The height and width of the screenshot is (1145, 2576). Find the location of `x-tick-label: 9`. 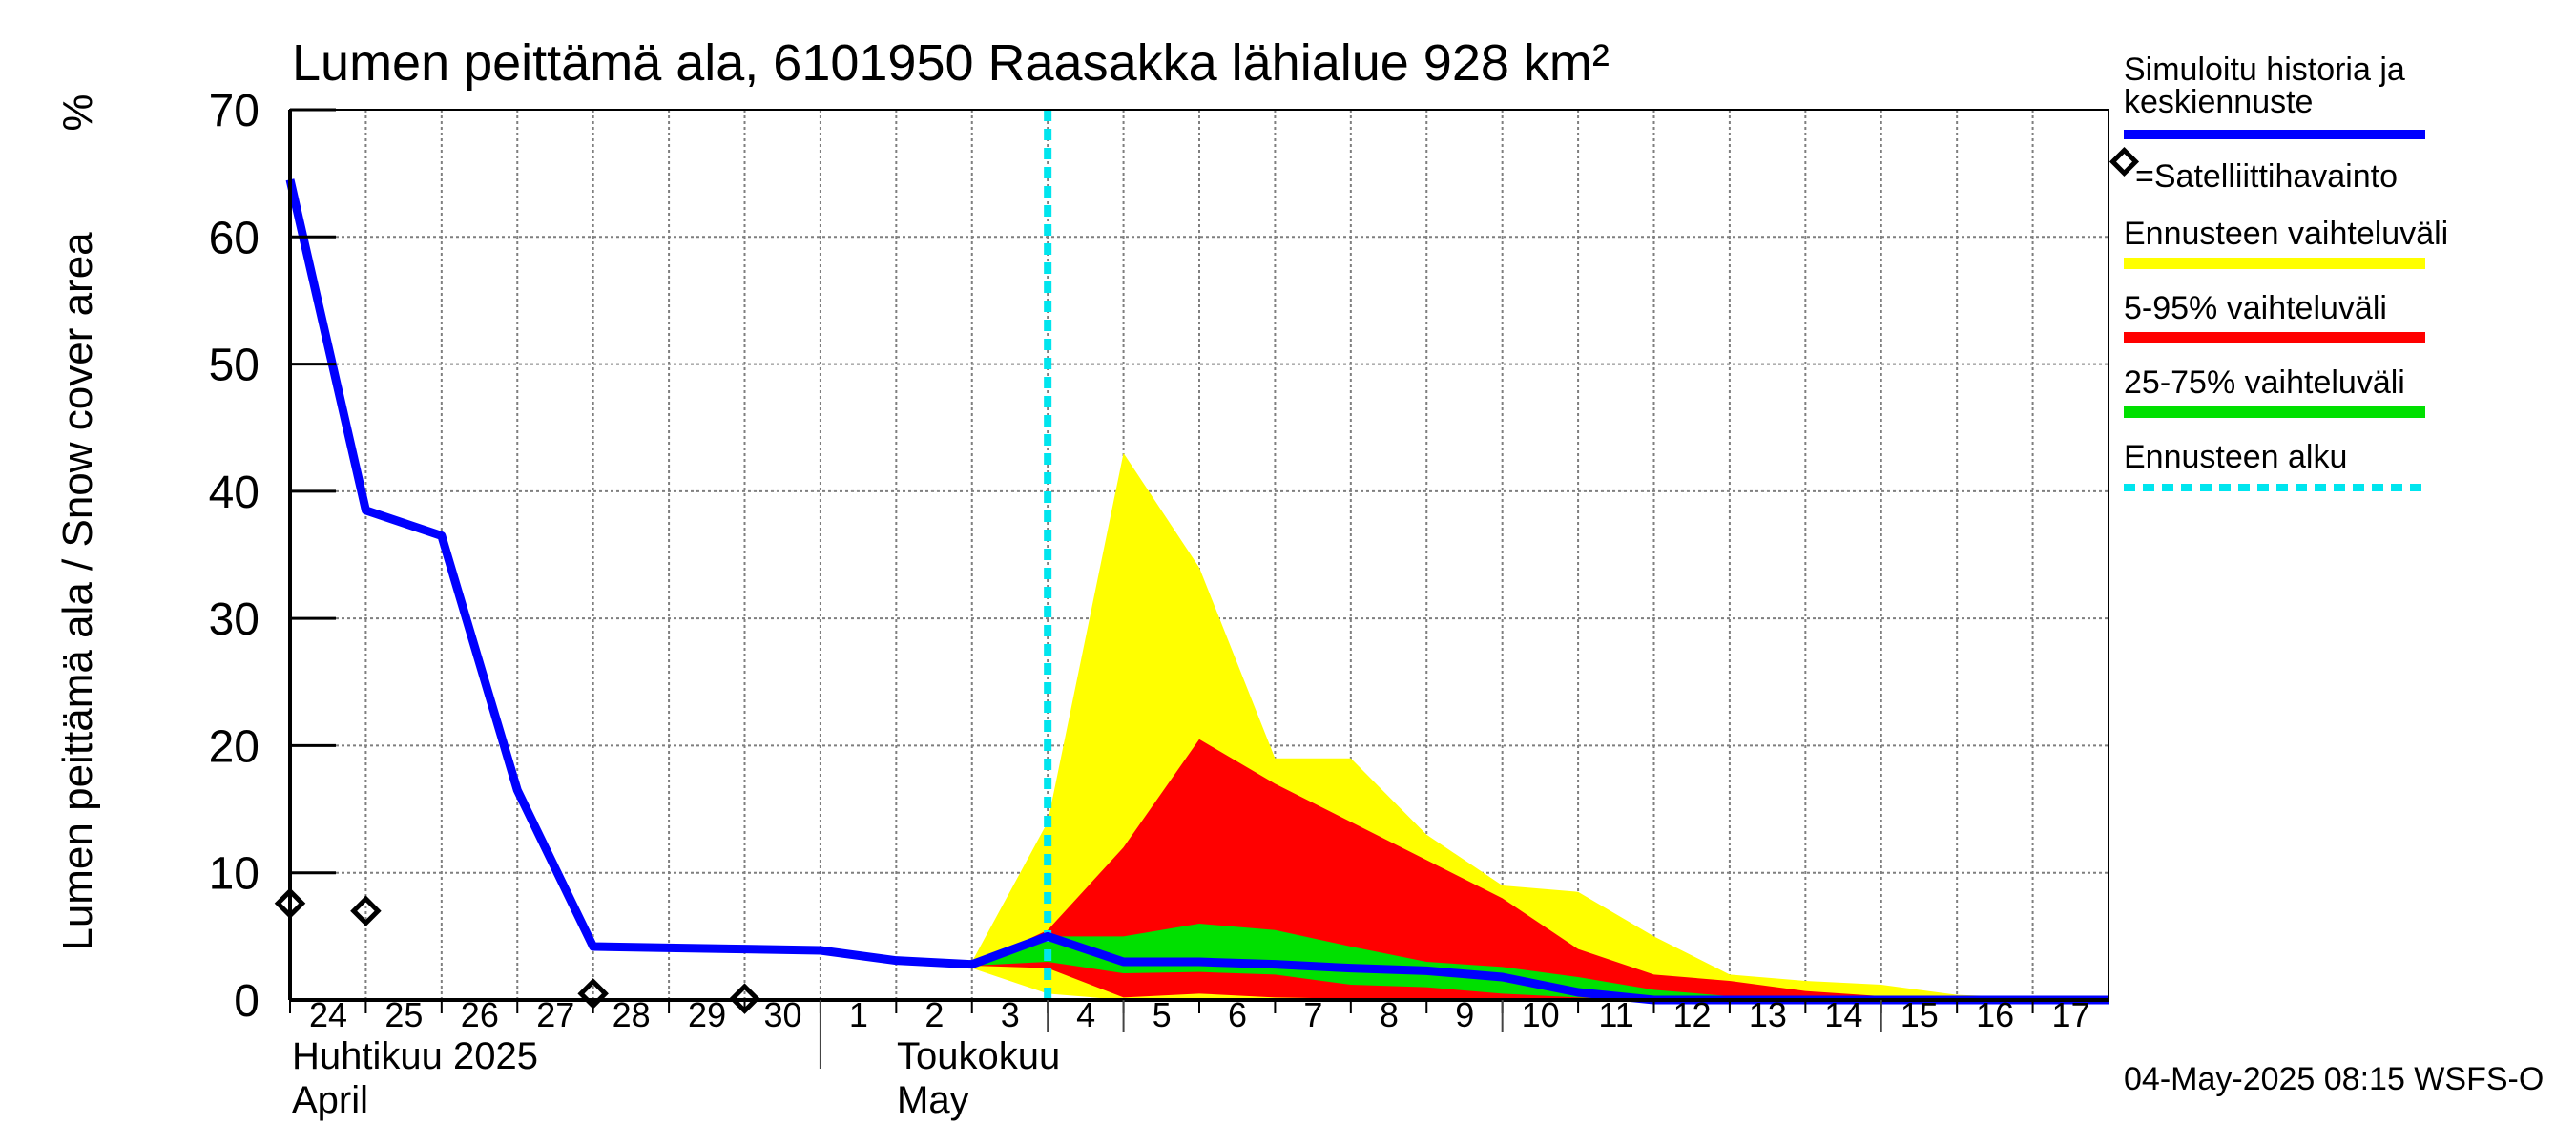

x-tick-label: 9 is located at coordinates (1464, 1014).